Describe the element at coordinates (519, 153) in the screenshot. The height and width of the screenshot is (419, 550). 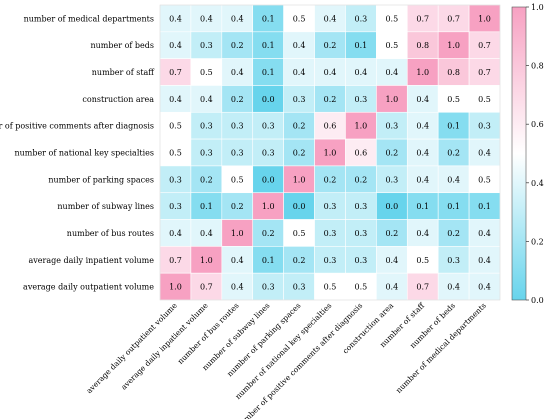
I see `colorbar-gradient` at that location.